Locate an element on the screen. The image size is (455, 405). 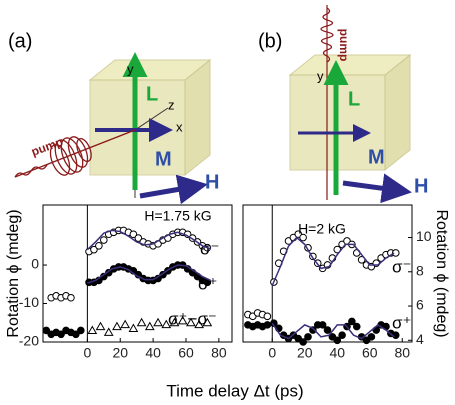
y-tick-label: 0 is located at coordinates (35, 264).